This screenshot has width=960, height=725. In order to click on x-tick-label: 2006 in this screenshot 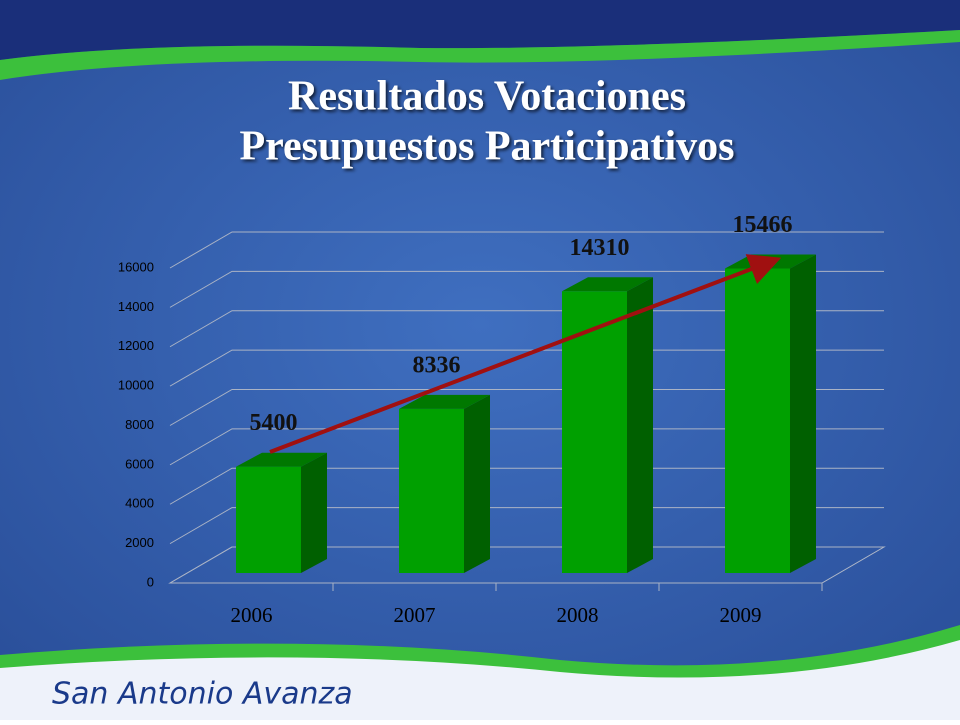, I will do `click(252, 615)`.